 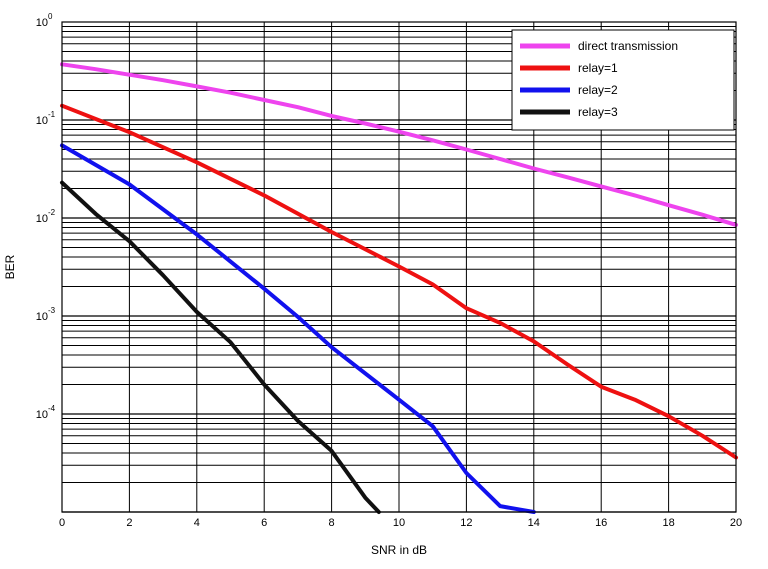 I want to click on x-tick-label: 8, so click(x=332, y=523).